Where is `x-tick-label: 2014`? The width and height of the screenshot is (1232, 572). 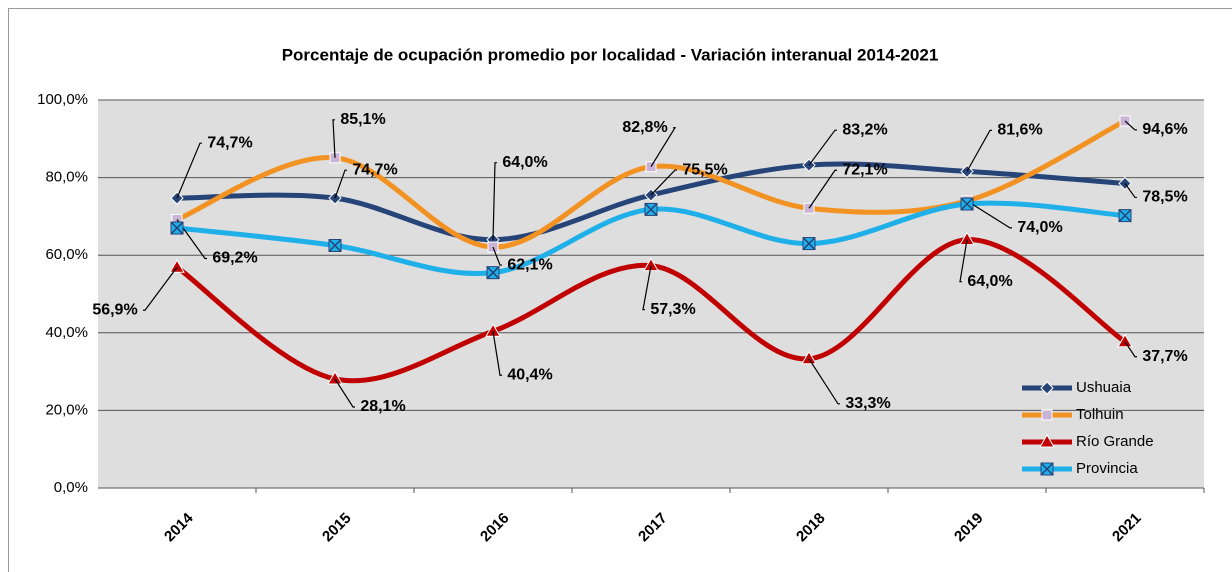
x-tick-label: 2014 is located at coordinates (179, 527).